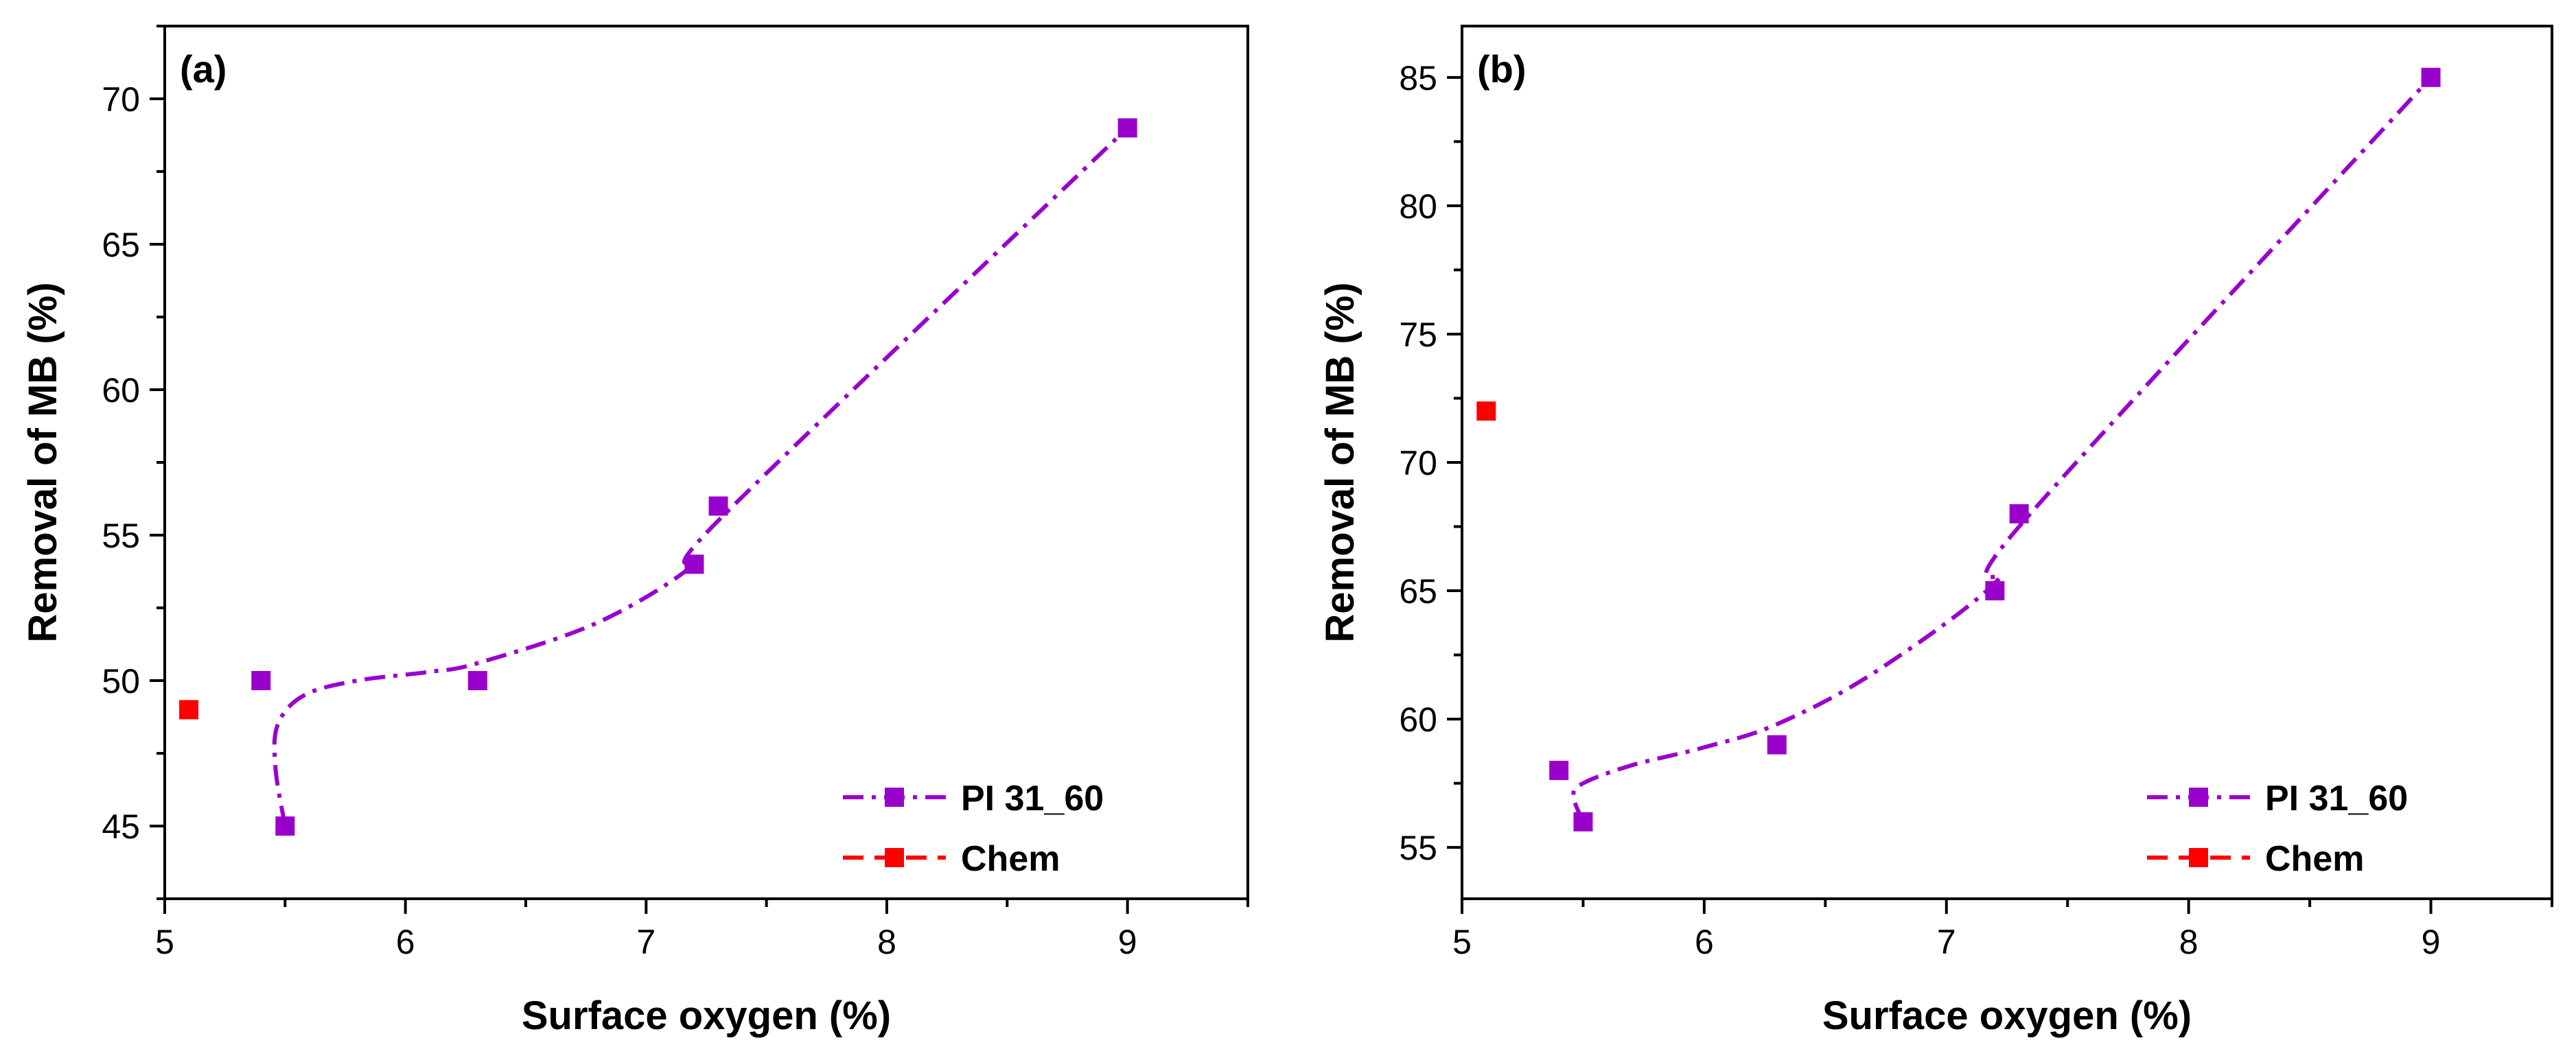  What do you see at coordinates (203, 69) in the screenshot?
I see `panel-label: (a)` at bounding box center [203, 69].